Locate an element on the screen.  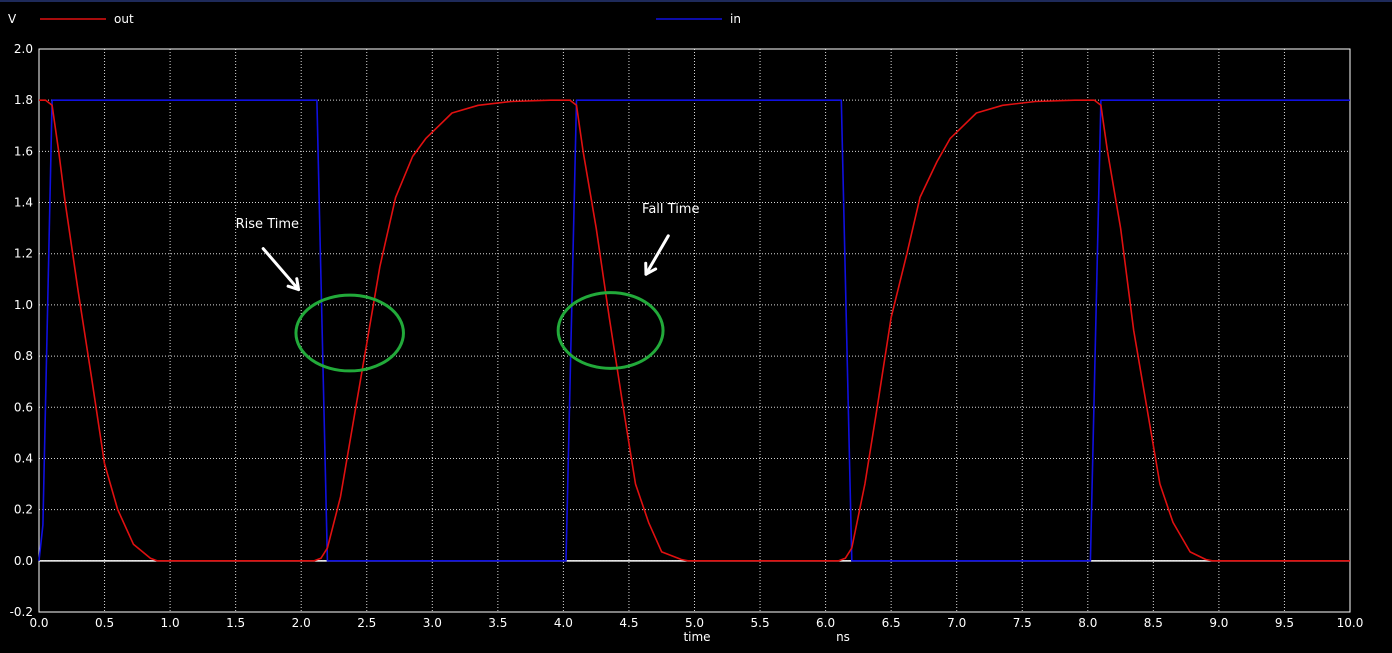
x-tick-label-3: 1.5 is located at coordinates (235, 623).